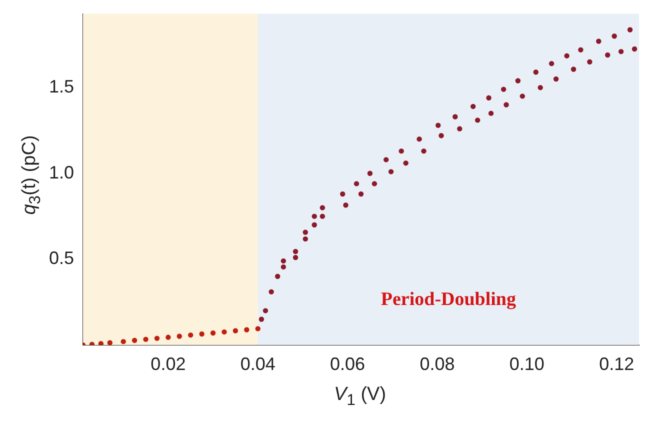  What do you see at coordinates (437, 364) in the screenshot?
I see `x-tick-label: 0.08` at bounding box center [437, 364].